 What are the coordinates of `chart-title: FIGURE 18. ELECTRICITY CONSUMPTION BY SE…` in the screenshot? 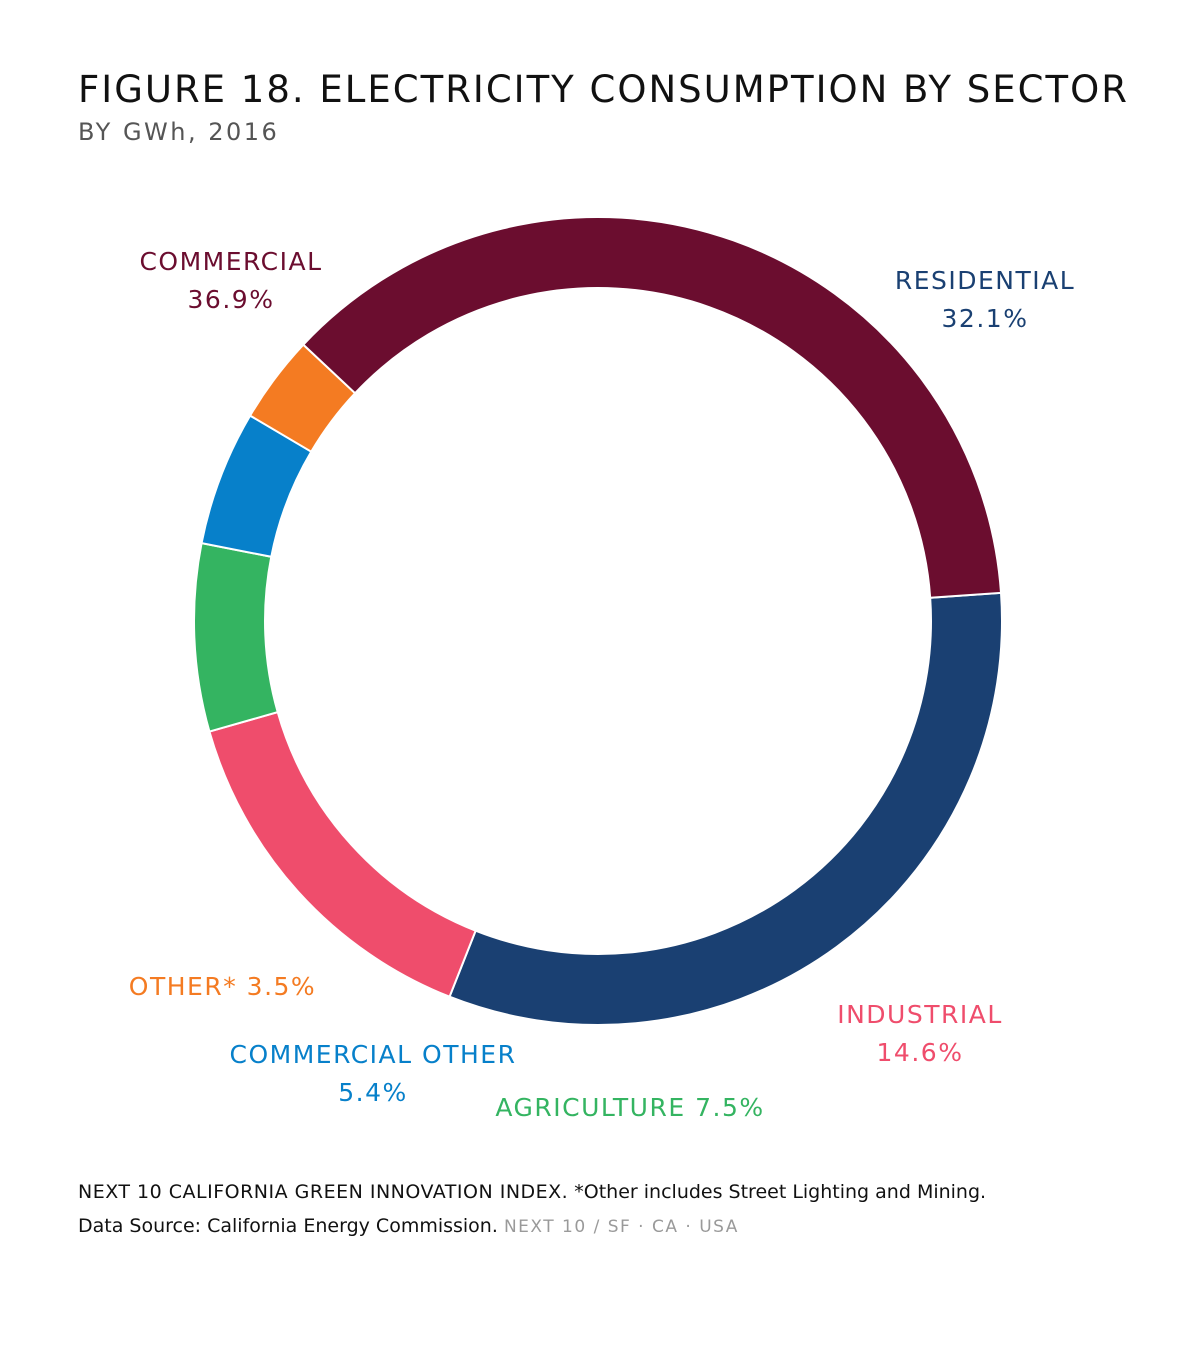 It's located at (603, 89).